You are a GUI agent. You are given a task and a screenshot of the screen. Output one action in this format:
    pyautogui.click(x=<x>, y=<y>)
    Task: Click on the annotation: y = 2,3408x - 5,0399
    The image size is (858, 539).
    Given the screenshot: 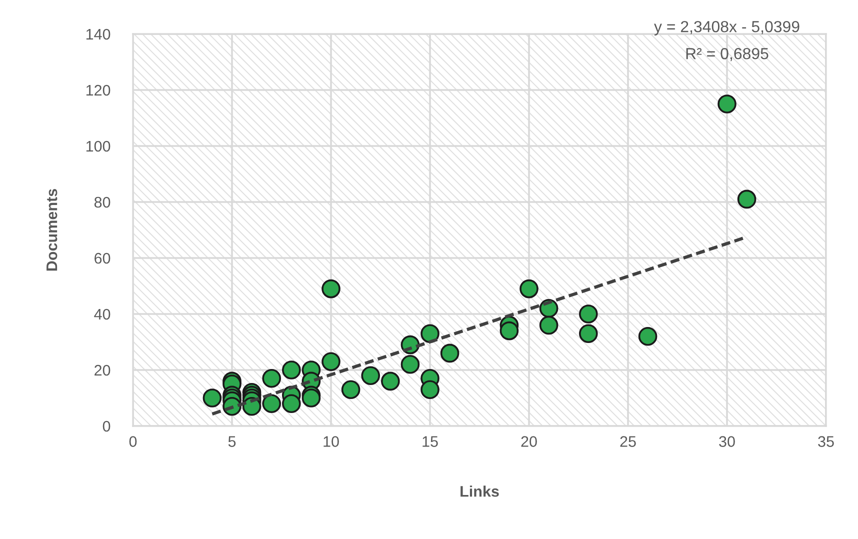 What is the action you would take?
    pyautogui.click(x=727, y=28)
    